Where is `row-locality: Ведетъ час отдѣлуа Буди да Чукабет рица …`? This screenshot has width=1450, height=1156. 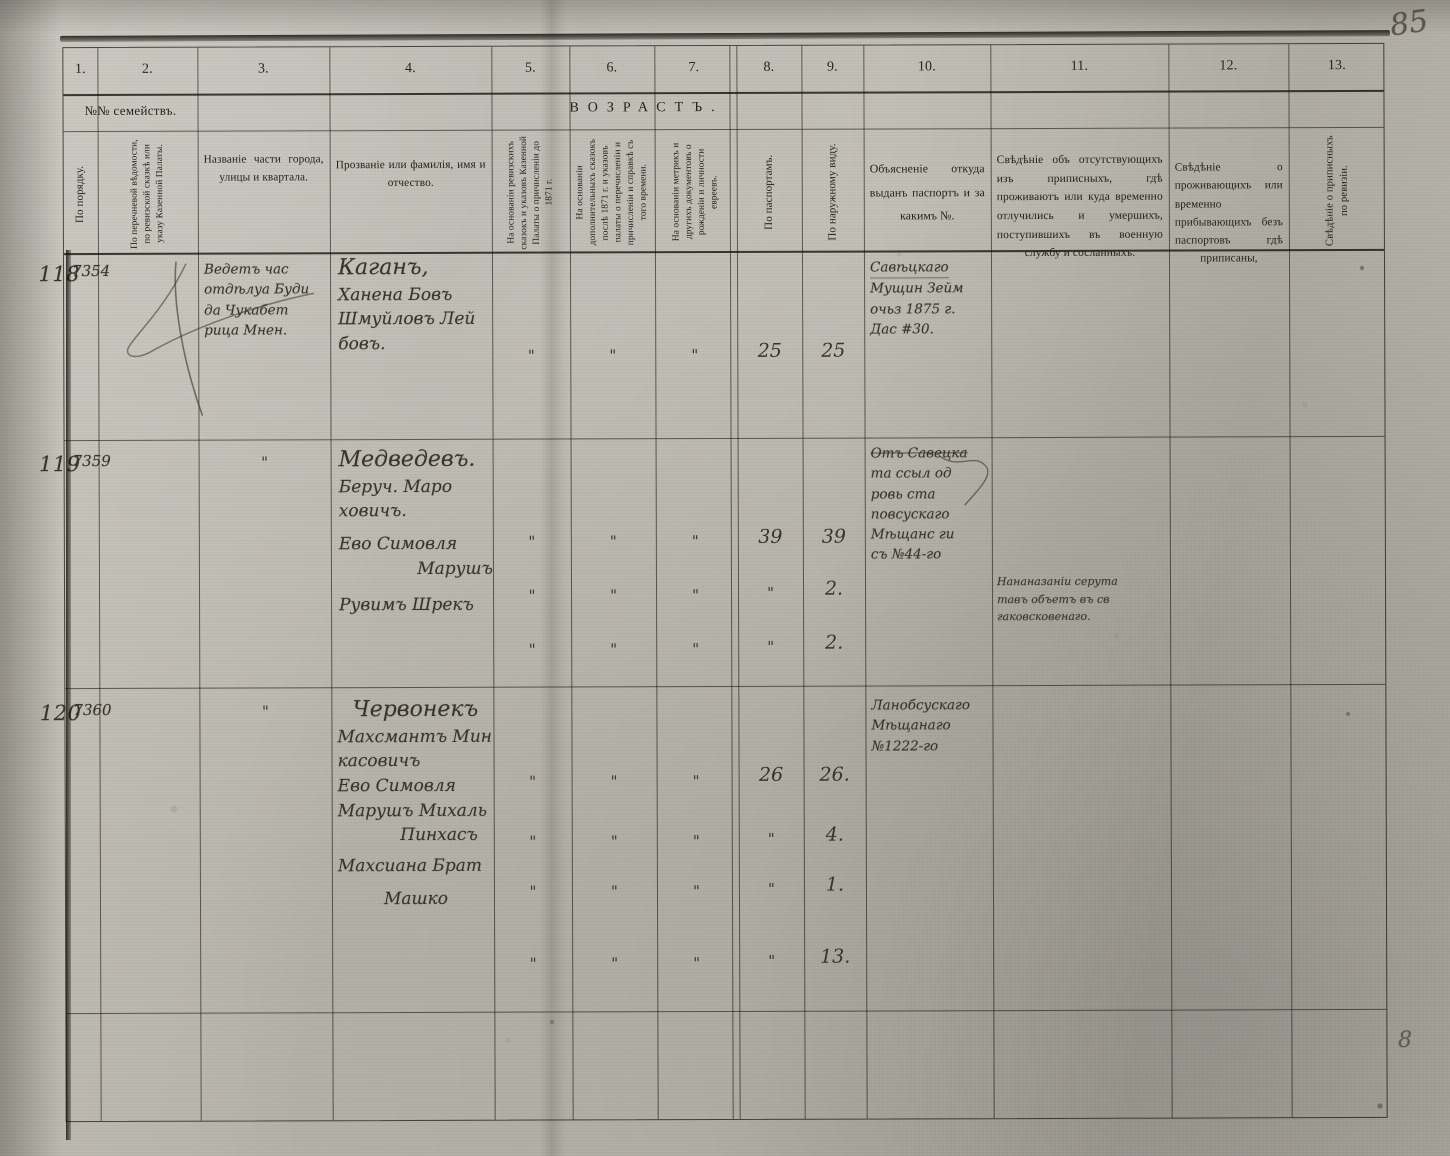 row-locality: Ведетъ час отдѣлуа Буди да Чукабет рица … is located at coordinates (266, 299).